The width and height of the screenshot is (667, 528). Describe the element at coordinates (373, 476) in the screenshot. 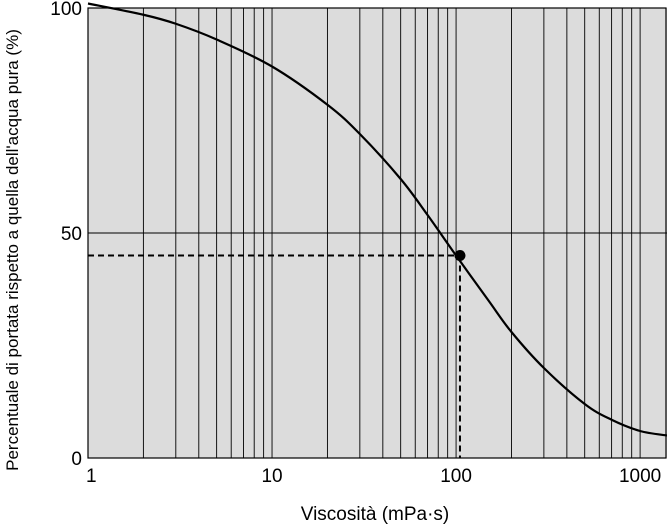

I see `x-tick-labels: 1 10 100 1000` at that location.